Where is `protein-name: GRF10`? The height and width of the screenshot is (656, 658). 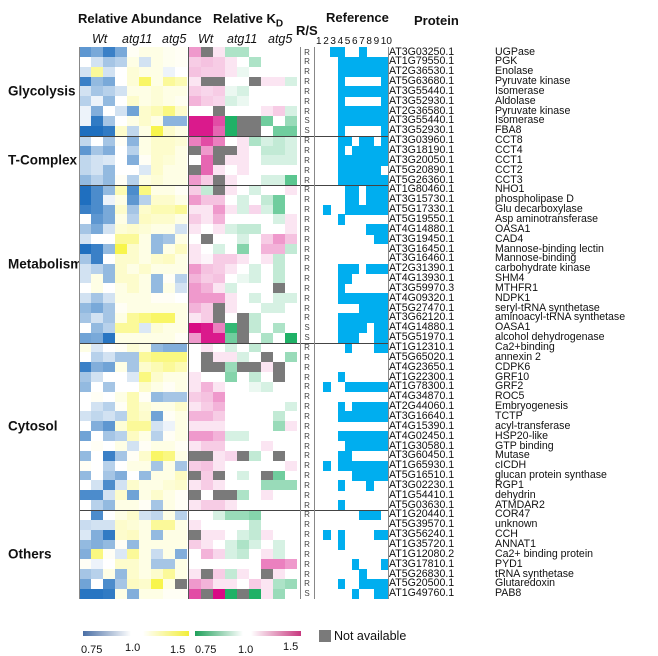 protein-name: GRF10 is located at coordinates (512, 376).